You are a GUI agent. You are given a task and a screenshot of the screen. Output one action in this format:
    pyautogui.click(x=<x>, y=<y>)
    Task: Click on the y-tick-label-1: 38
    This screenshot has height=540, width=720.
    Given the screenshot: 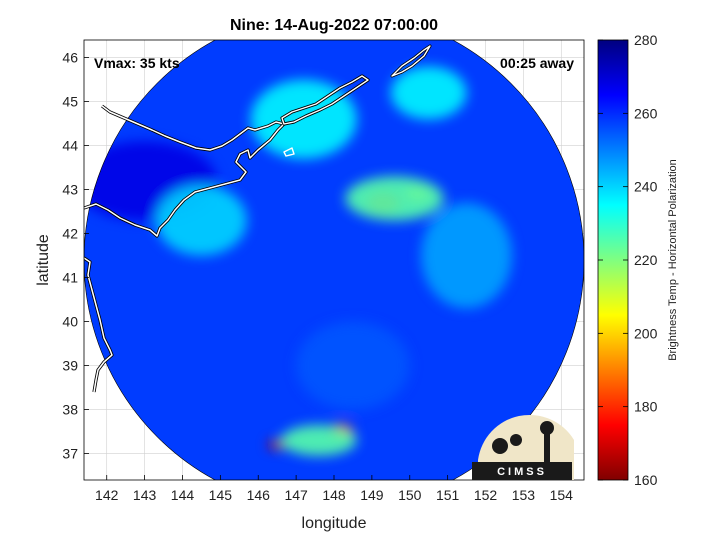 What is the action you would take?
    pyautogui.click(x=70, y=410)
    